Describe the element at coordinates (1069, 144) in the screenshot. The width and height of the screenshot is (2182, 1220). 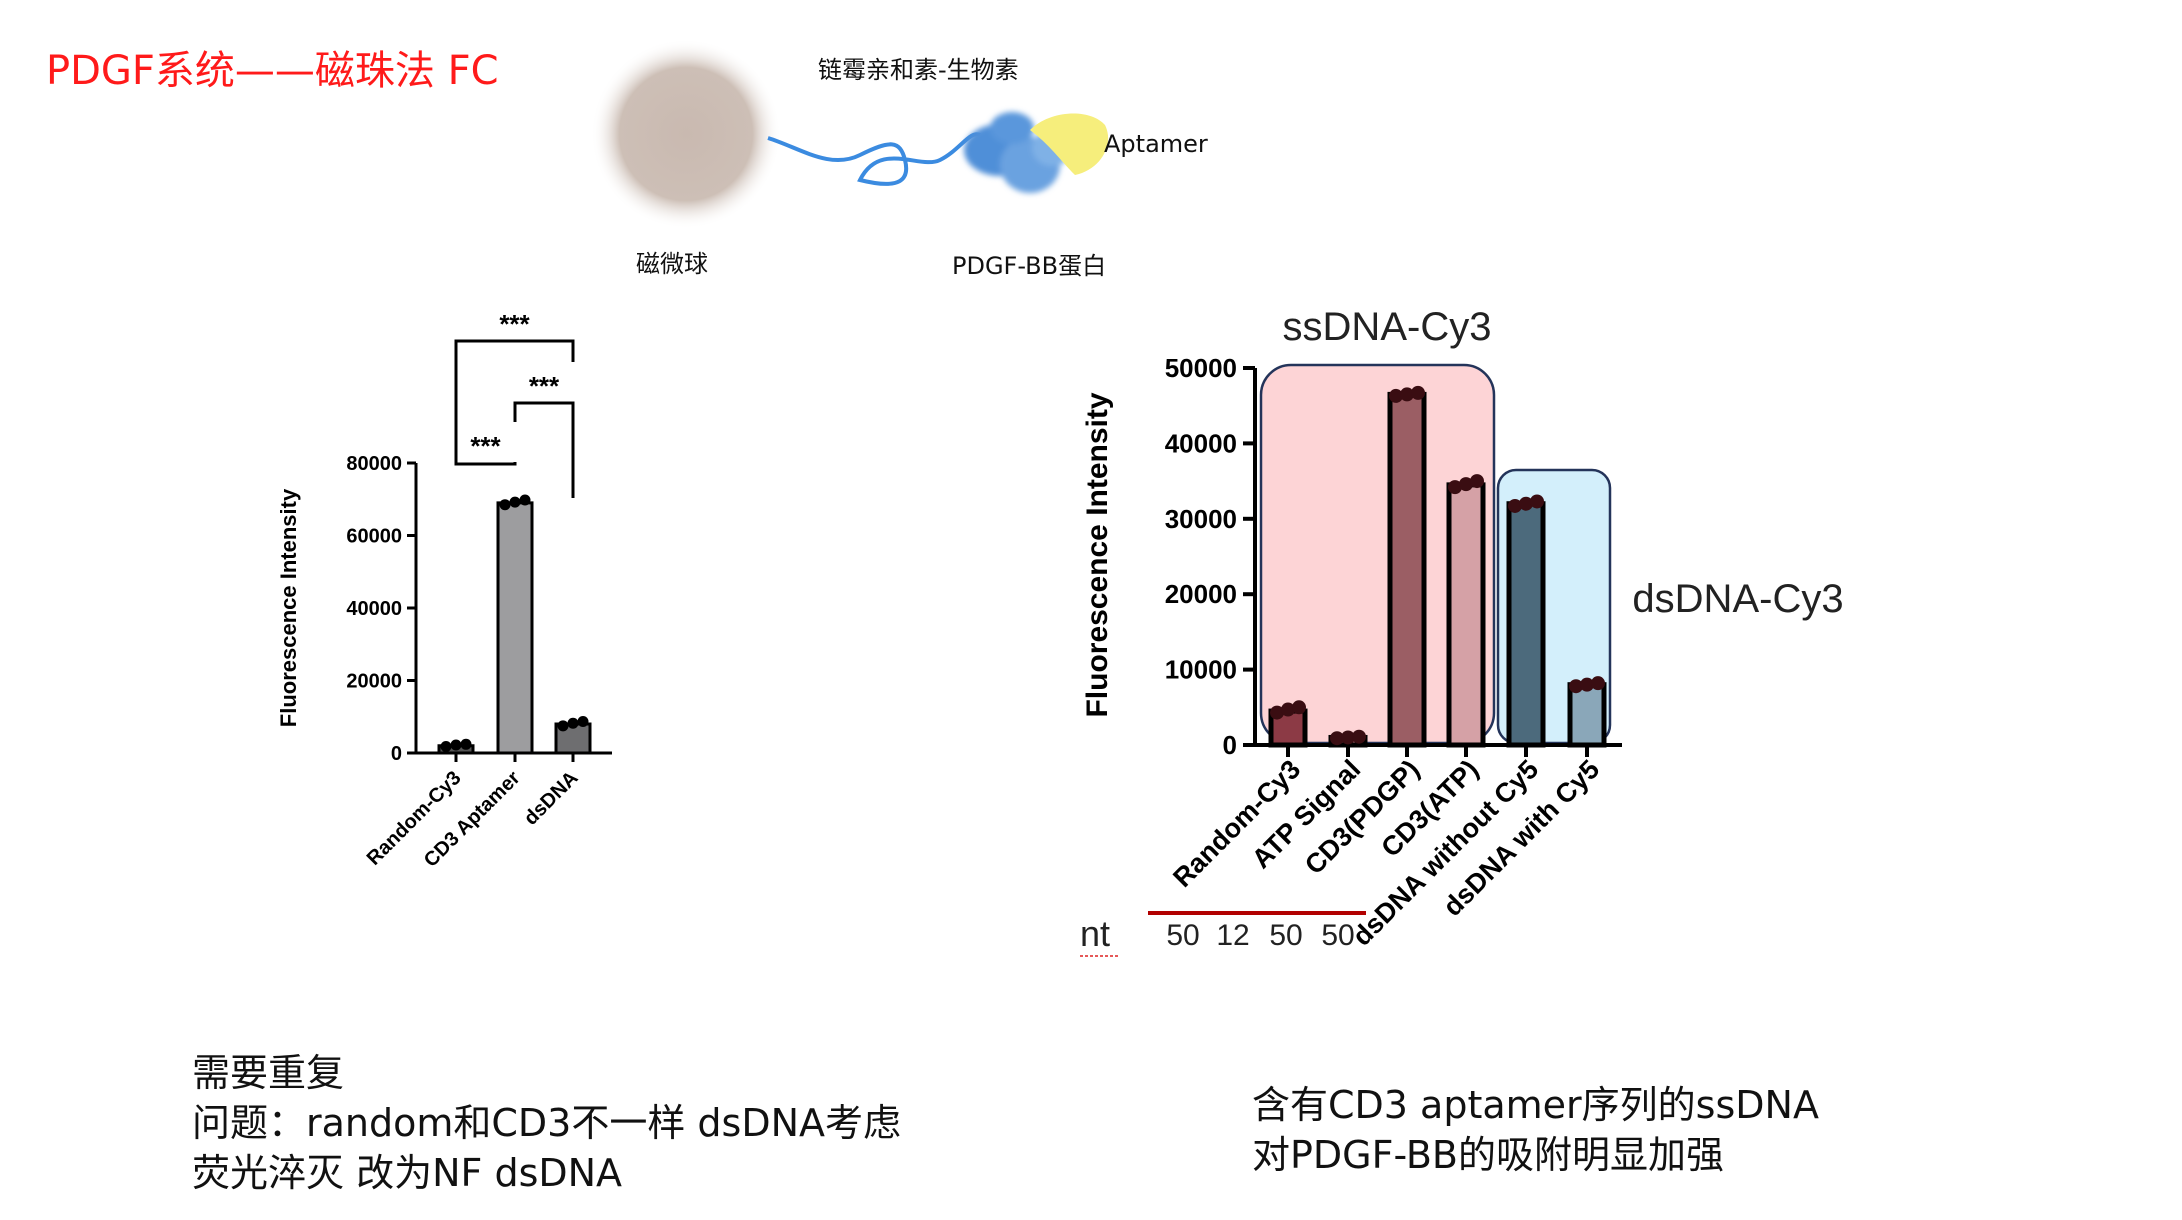
I see `aptamer-shape` at that location.